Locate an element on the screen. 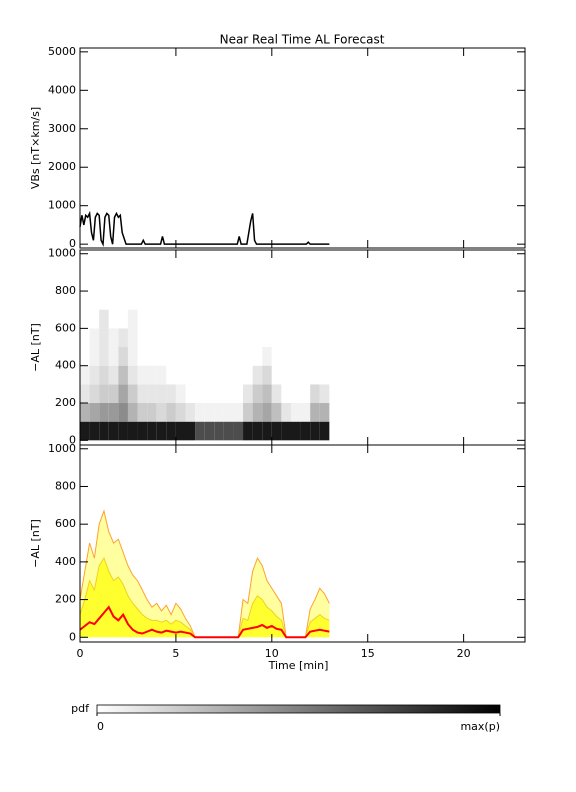  colorbar-label: pdf is located at coordinates (80, 708).